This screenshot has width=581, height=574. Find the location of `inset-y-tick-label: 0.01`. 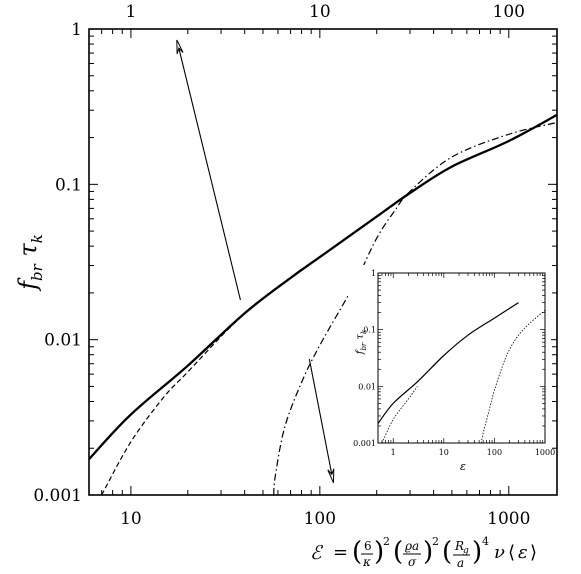

inset-y-tick-label: 0.01 is located at coordinates (367, 386).